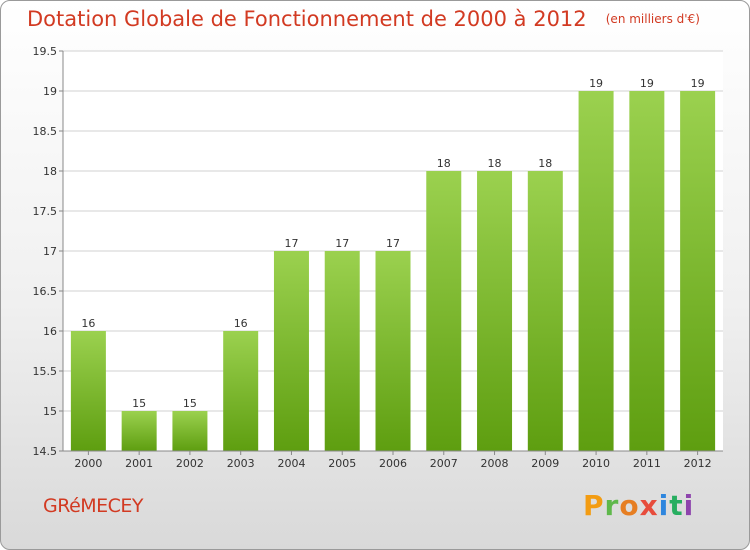 The height and width of the screenshot is (550, 750). I want to click on y-tick-label: 18, so click(50, 171).